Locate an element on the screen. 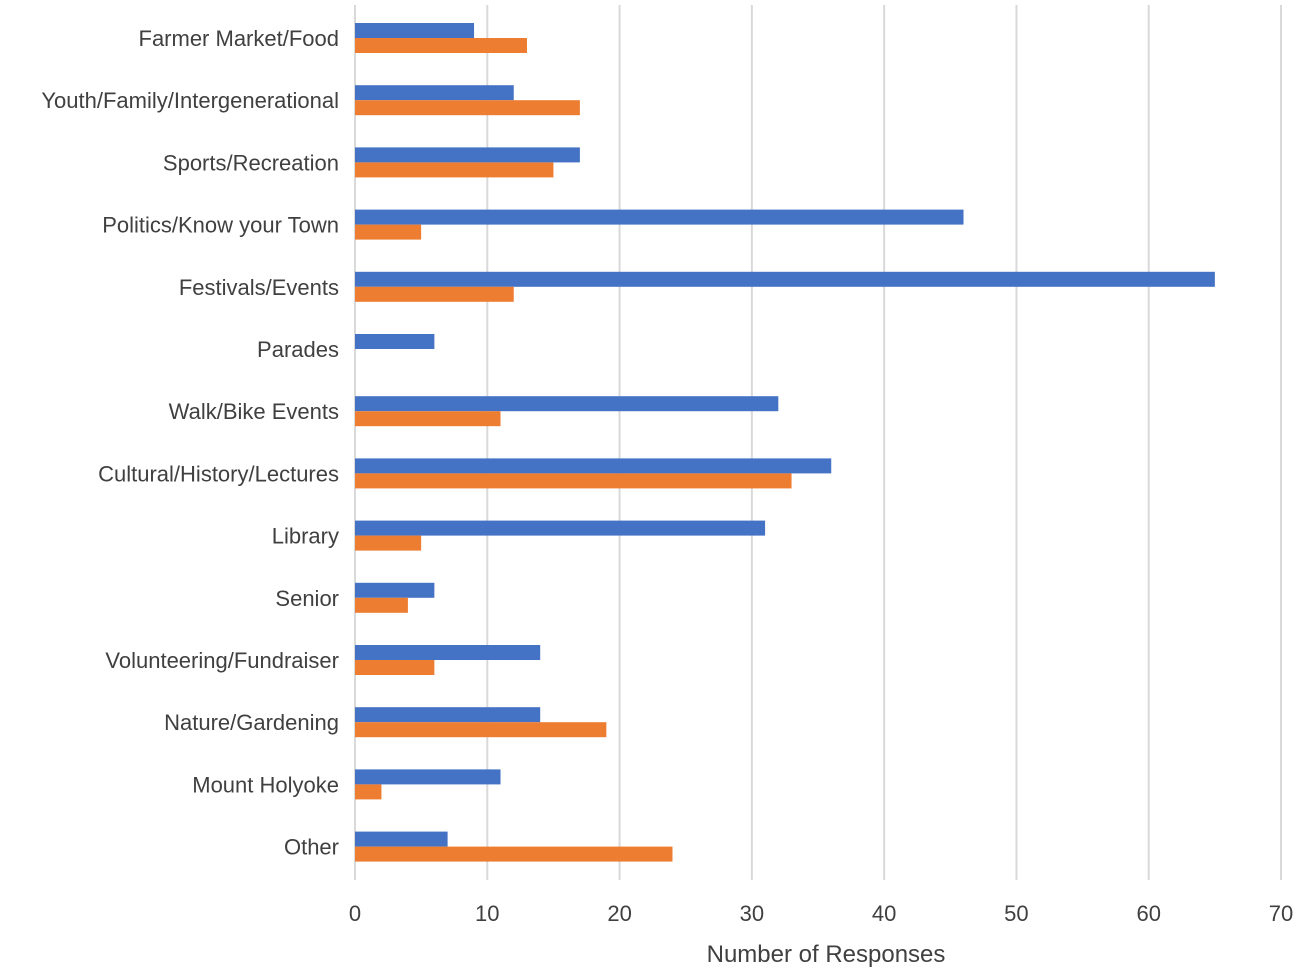  x-tick-label: 20 is located at coordinates (619, 913).